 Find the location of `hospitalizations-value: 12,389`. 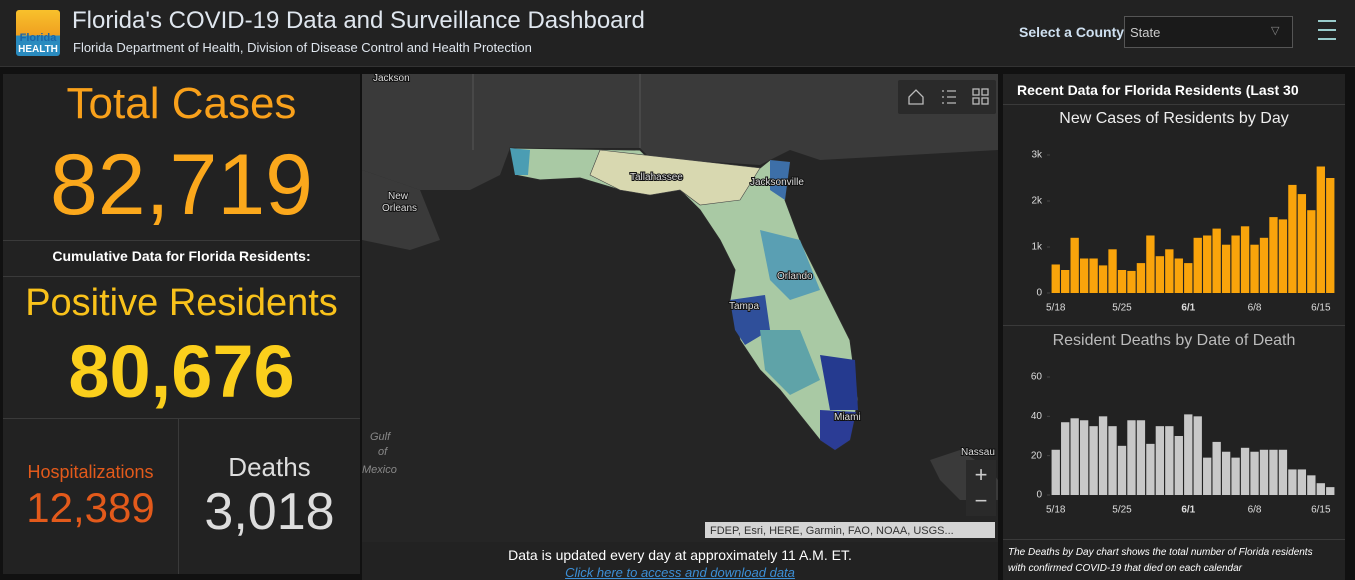

hospitalizations-value: 12,389 is located at coordinates (90, 507).